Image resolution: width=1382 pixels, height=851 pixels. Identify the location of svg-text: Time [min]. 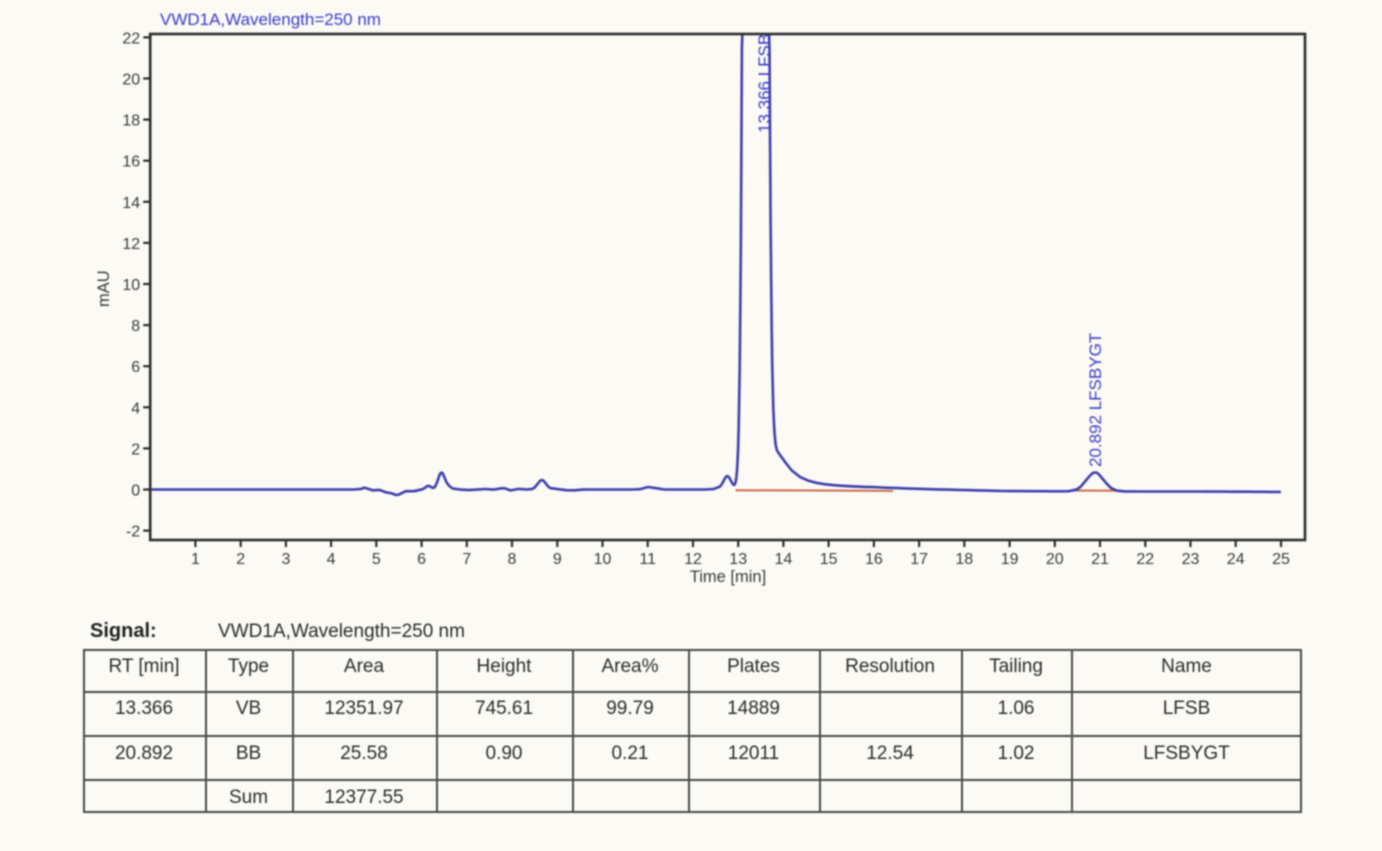
(728, 577).